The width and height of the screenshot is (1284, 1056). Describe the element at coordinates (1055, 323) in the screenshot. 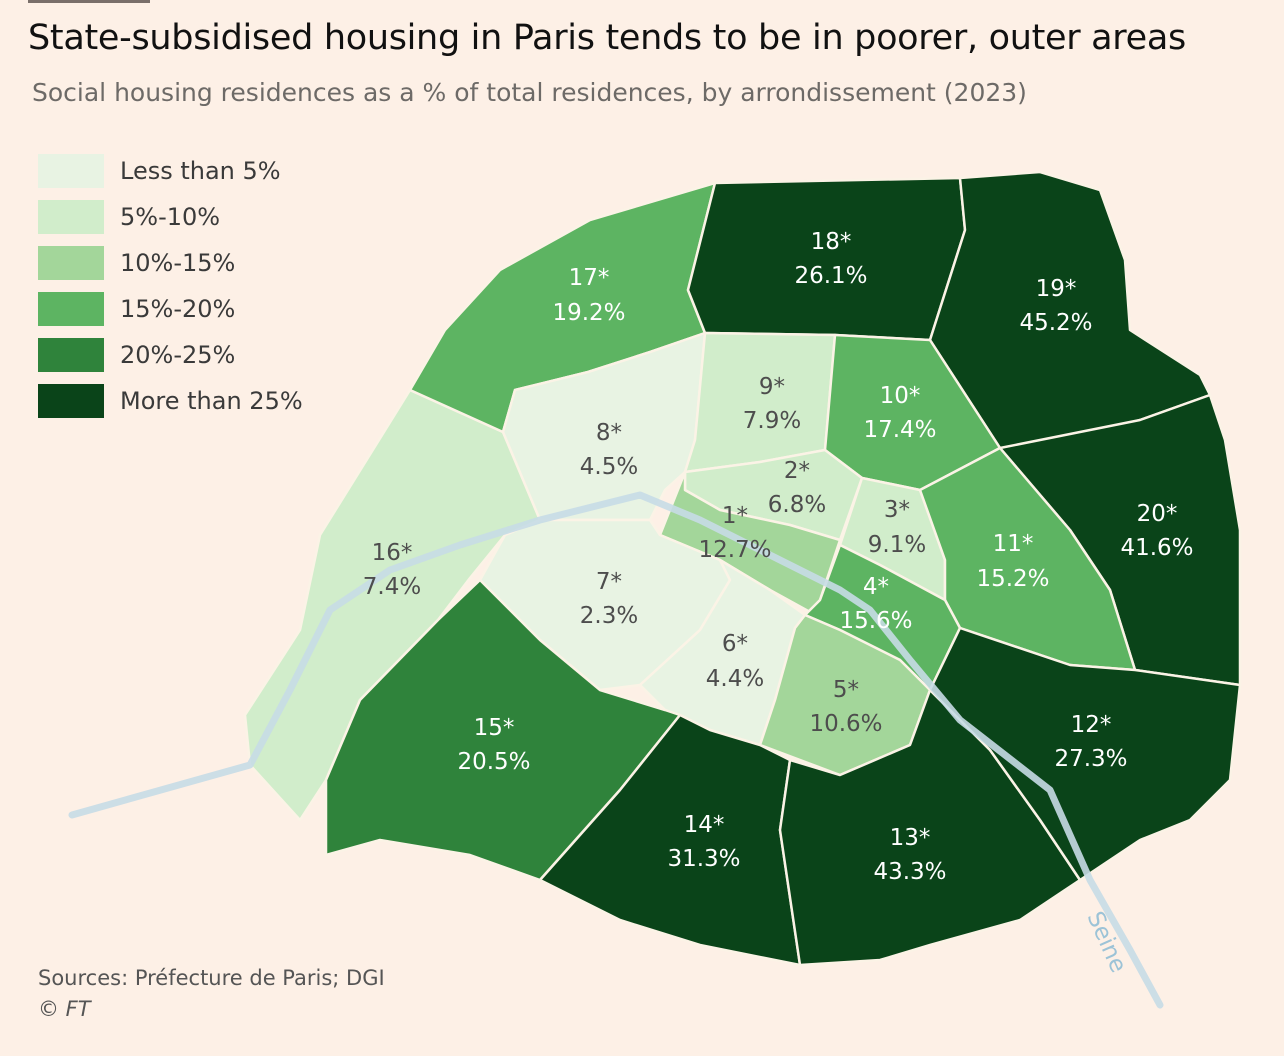

I see `arr-value: 45.2%` at that location.